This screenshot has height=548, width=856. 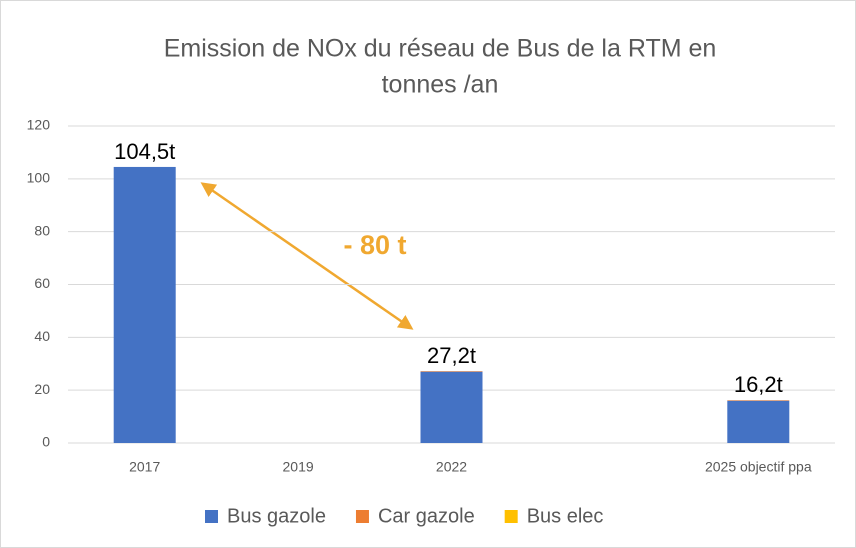 I want to click on legend-label: Car gazole, so click(x=426, y=516).